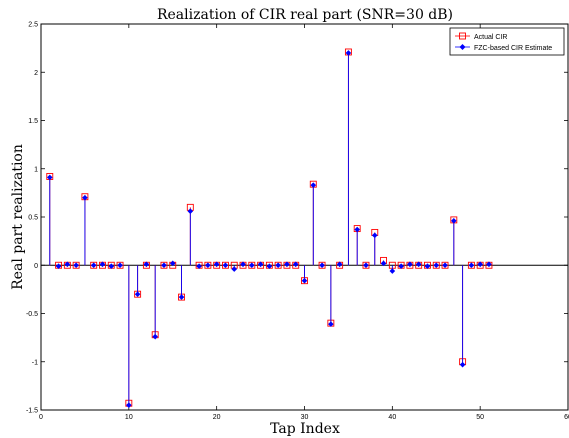  What do you see at coordinates (33, 218) in the screenshot?
I see `y-tick-label: 0.5` at bounding box center [33, 218].